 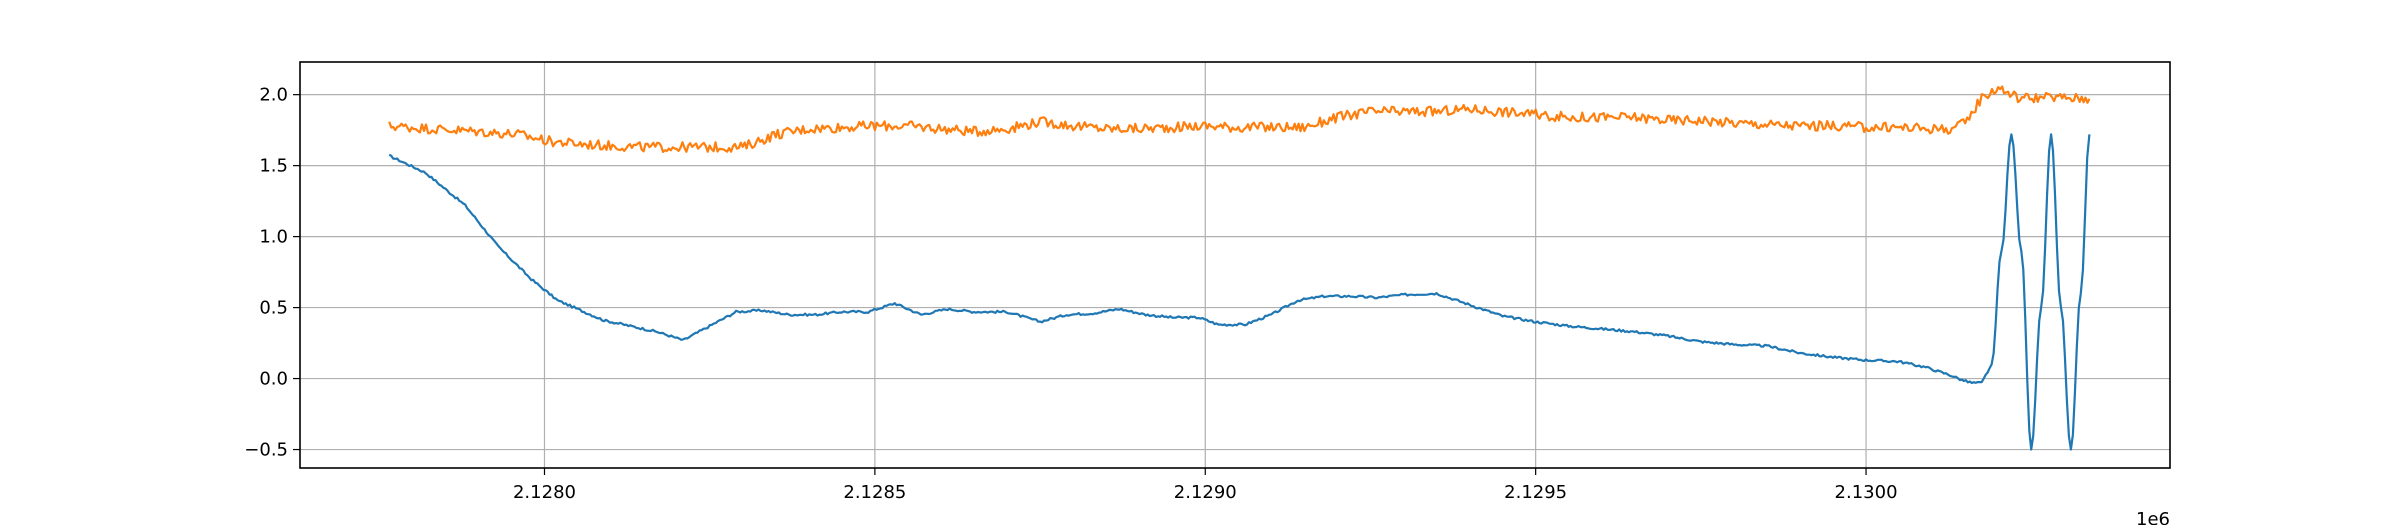 I want to click on y-axis: −0.5 0.0 0.5 1.0 1.5 2.0, so click(x=272, y=273).